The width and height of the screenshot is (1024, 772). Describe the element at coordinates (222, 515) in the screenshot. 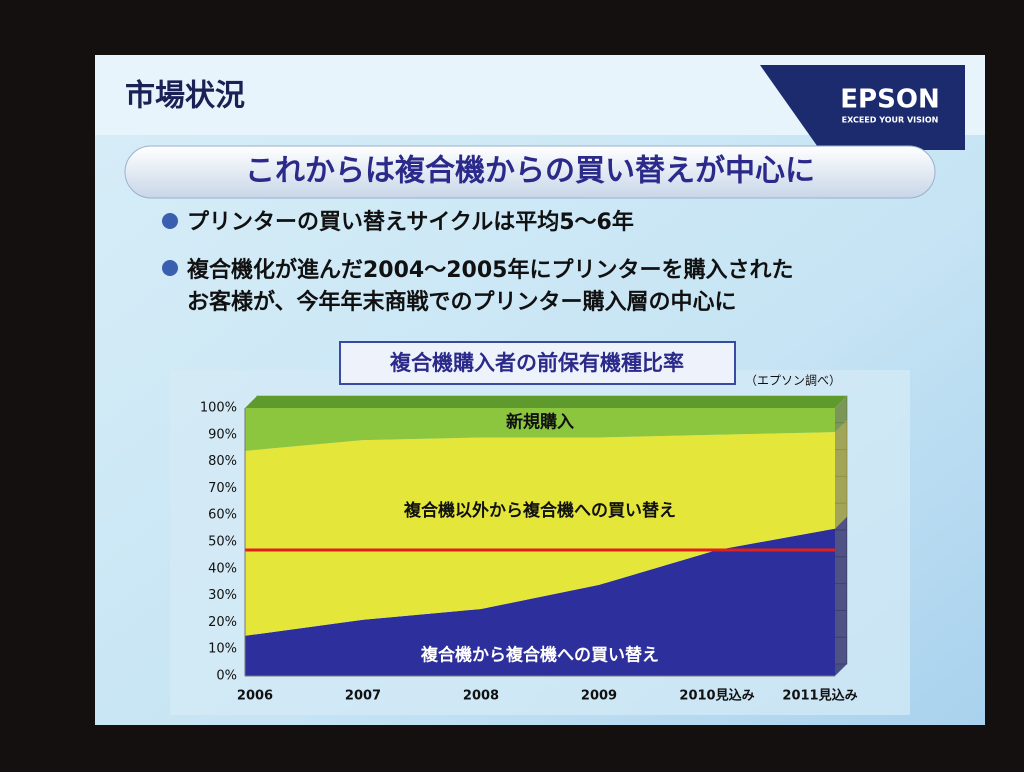

I see `y-tick-label: 60%` at that location.